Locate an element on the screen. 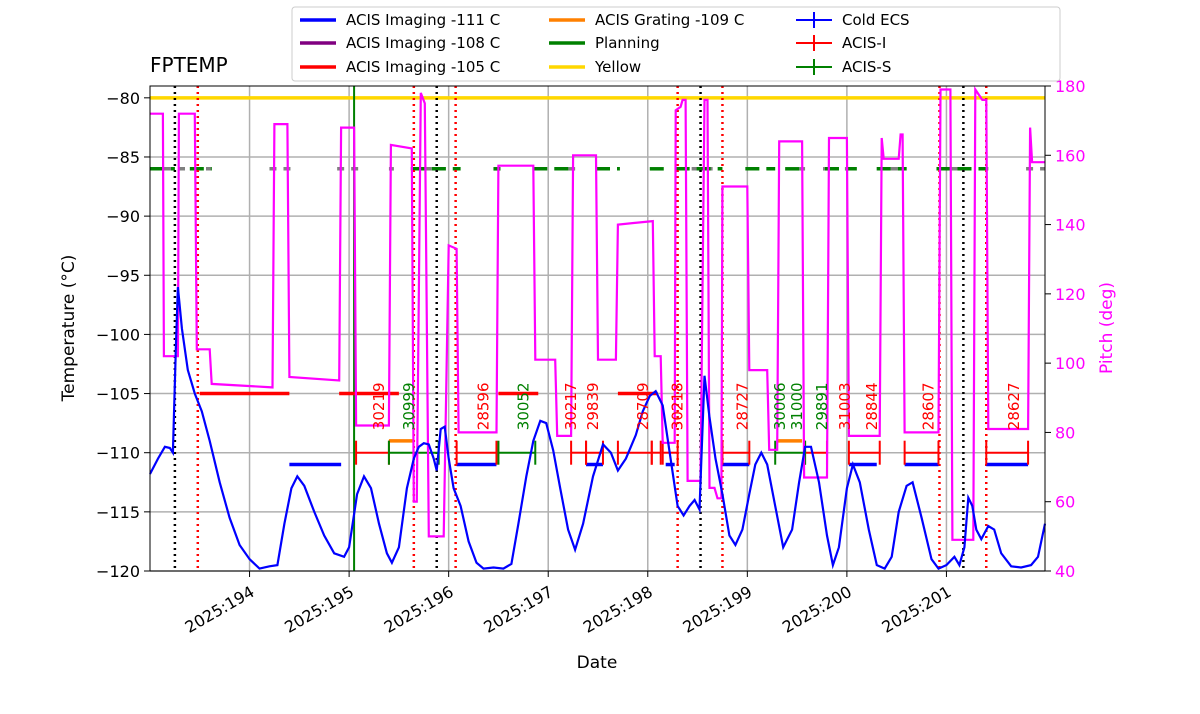  legend-item-4: Planning is located at coordinates (604, 43).